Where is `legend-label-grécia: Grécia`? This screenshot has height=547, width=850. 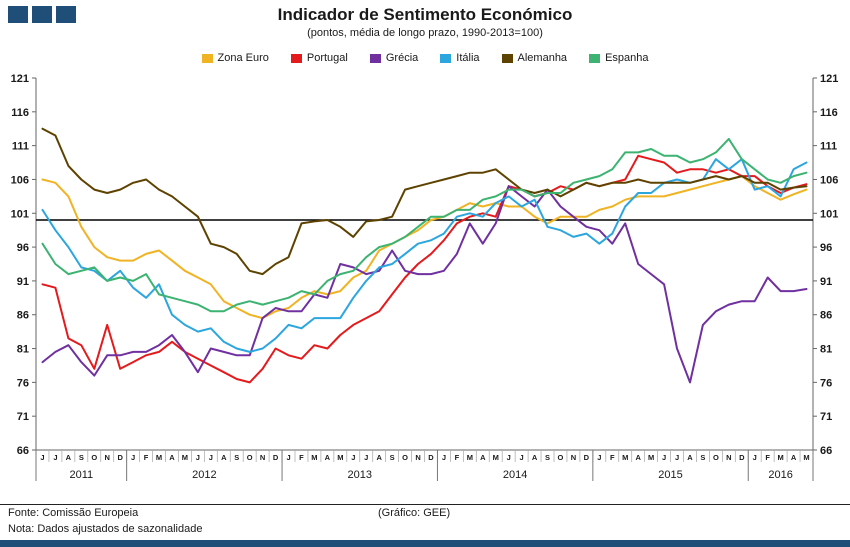
legend-label-grécia: Grécia is located at coordinates (402, 58).